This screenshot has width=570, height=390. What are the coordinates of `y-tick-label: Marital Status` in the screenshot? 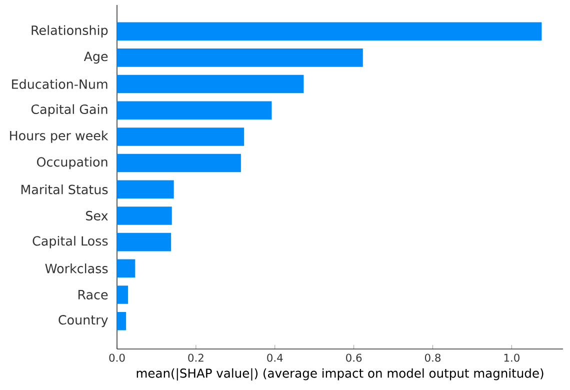 It's located at (64, 189).